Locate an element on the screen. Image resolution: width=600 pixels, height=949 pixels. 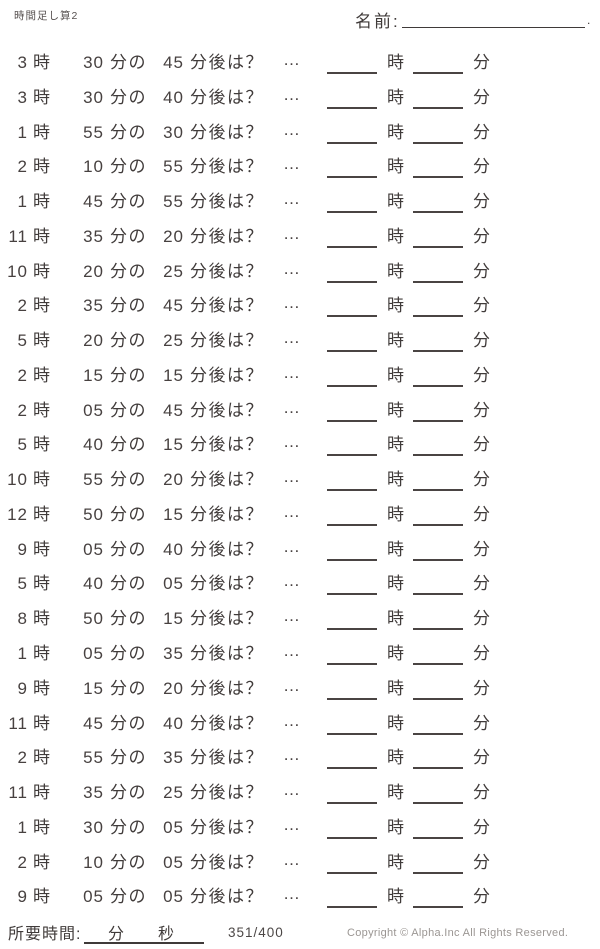
required-time-blank: 分 秒 is located at coordinates (144, 930).